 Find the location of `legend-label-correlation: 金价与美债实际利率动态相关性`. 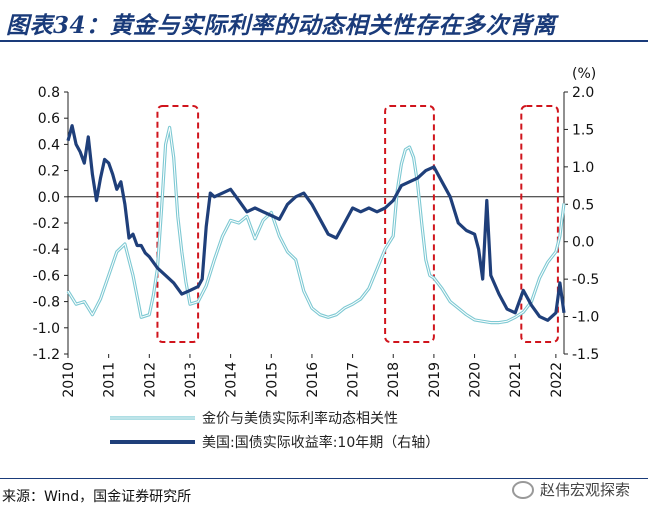

legend-label-correlation: 金价与美债实际利率动态相关性 is located at coordinates (300, 418).